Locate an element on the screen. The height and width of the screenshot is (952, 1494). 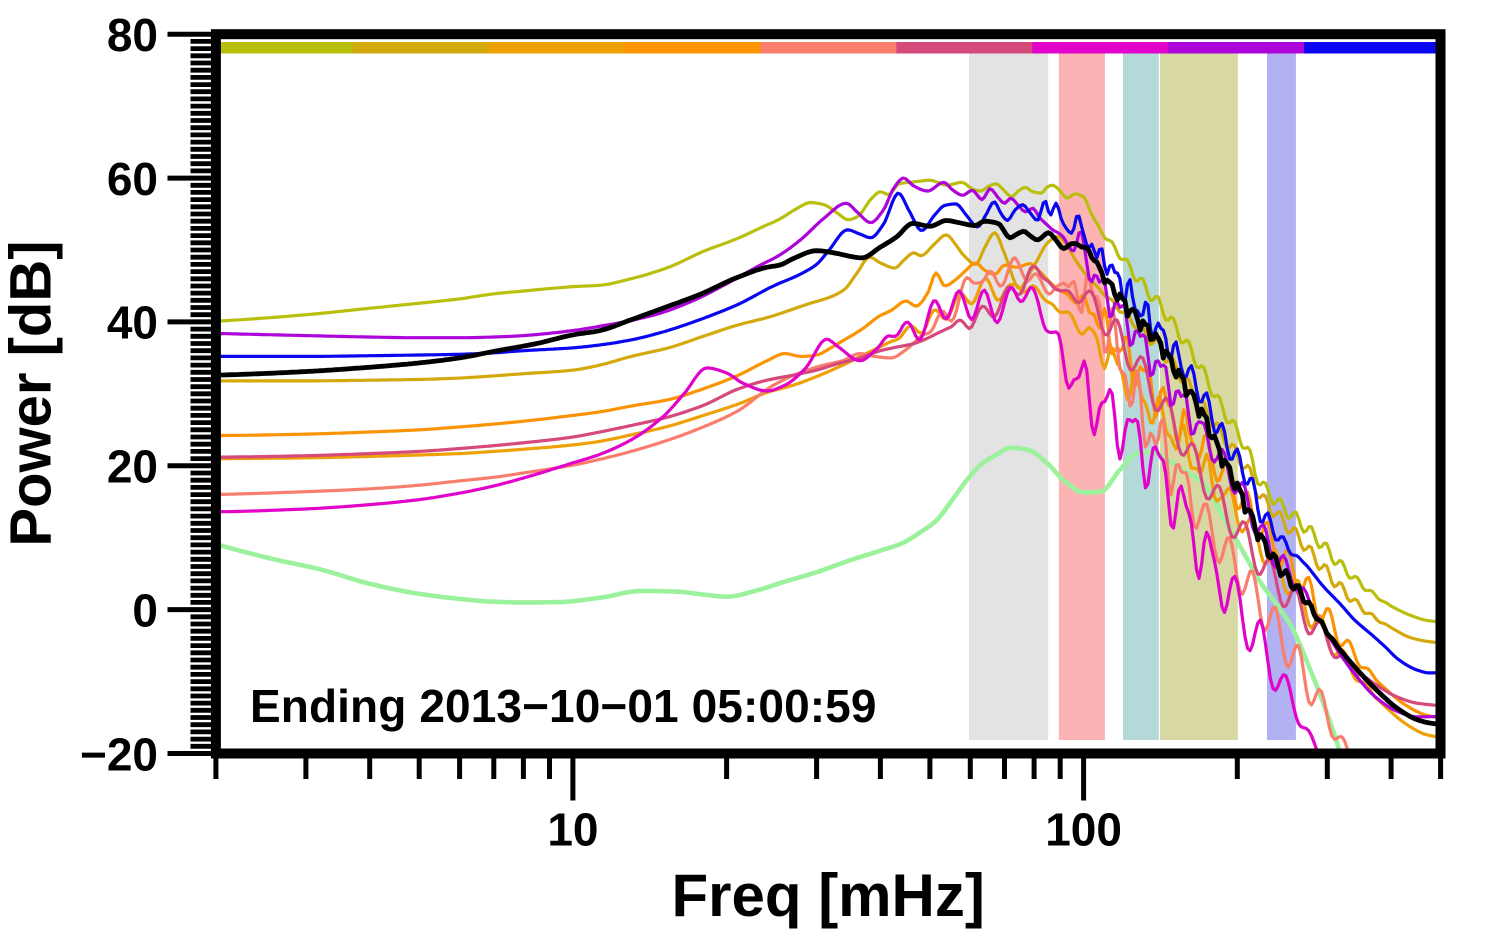
svg-text: Power [dB] is located at coordinates (32, 393).